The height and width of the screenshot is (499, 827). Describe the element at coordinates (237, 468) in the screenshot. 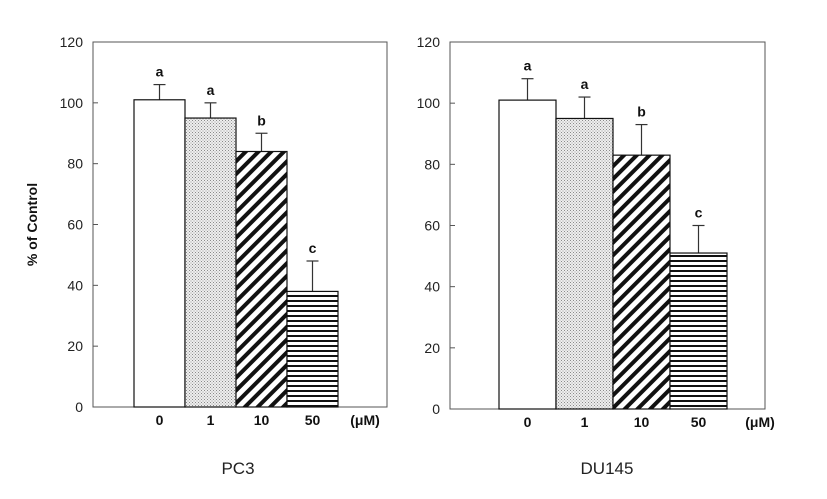

I see `panel-title: PC3` at that location.